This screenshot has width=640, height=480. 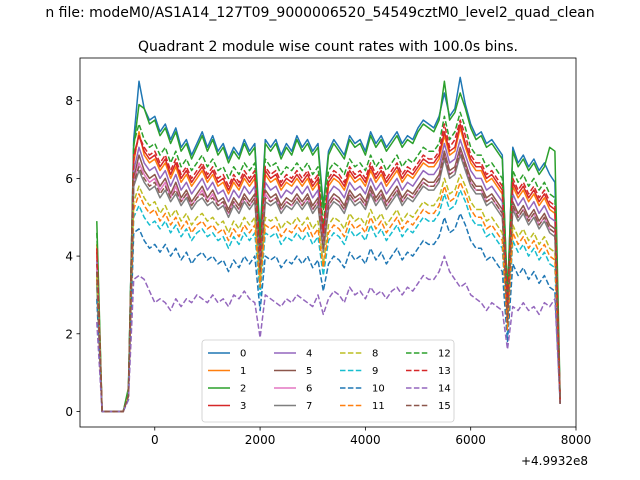 What do you see at coordinates (309, 371) in the screenshot?
I see `legend-label-5: 5` at bounding box center [309, 371].